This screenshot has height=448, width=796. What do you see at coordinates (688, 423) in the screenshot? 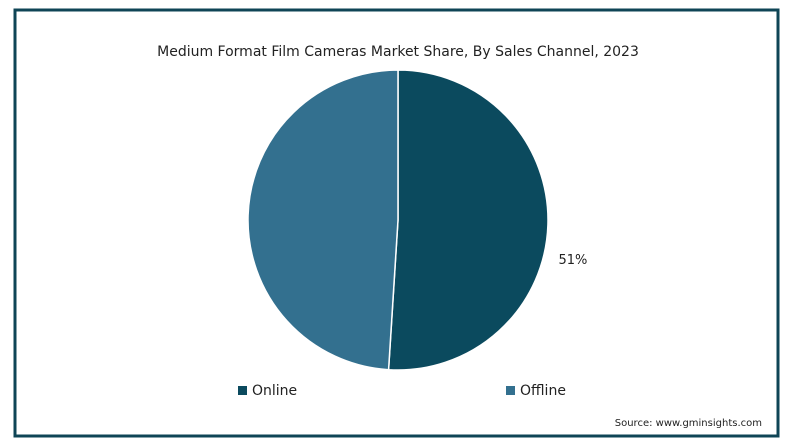
I see `source-note: Source: www.gminsights.com` at bounding box center [688, 423].